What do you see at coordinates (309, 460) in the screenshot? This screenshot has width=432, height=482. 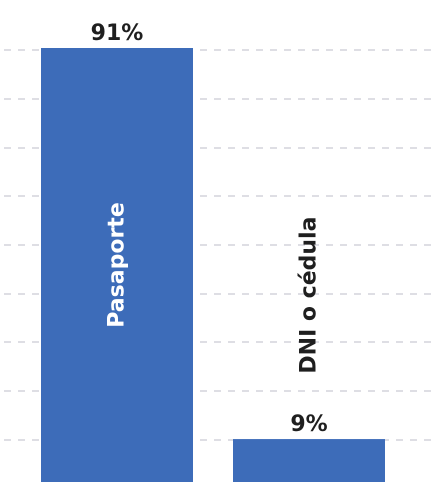 I see `bar-dni-o-cedula` at bounding box center [309, 460].